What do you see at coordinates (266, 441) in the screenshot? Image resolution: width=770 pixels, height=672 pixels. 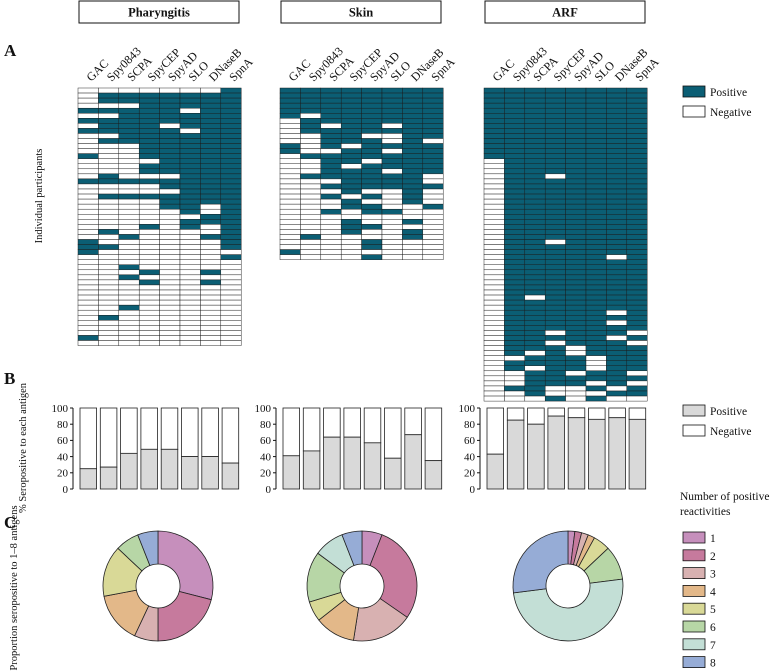 I see `y-tick-label: 60` at bounding box center [266, 441].